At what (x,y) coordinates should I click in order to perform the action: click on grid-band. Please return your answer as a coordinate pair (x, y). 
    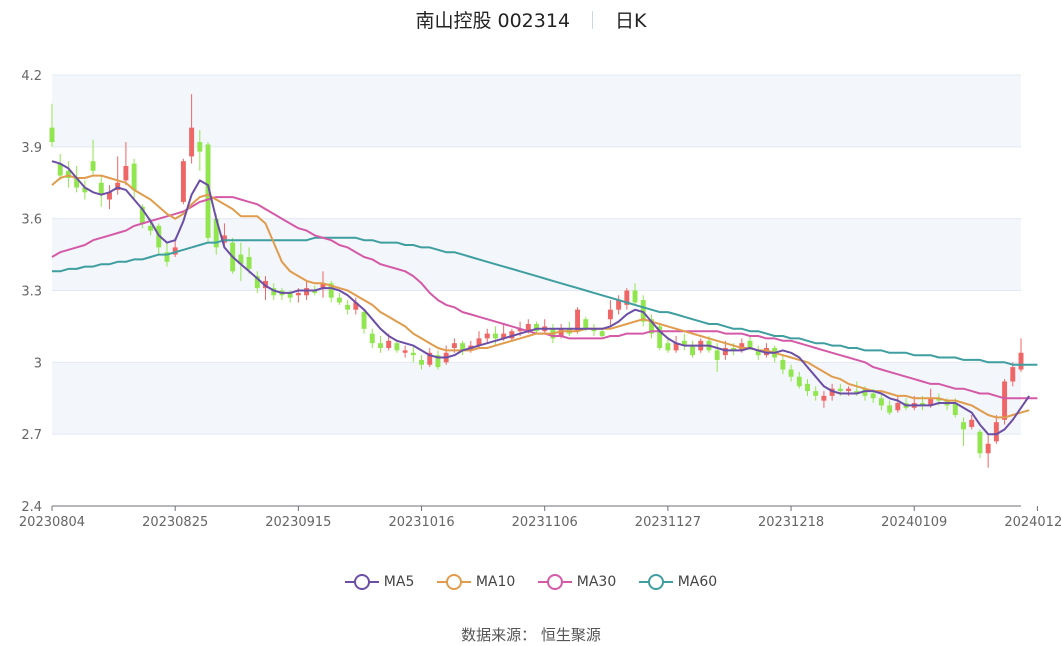
    Looking at the image, I should click on (536, 398).